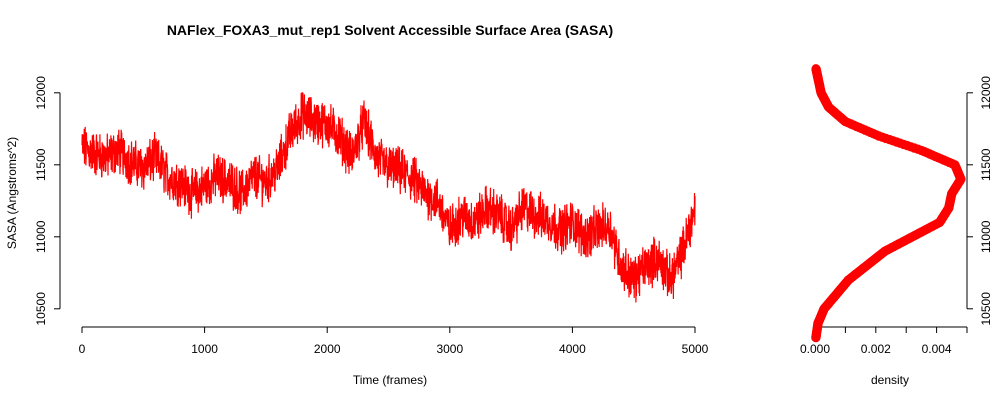 The height and width of the screenshot is (400, 1000). What do you see at coordinates (986, 93) in the screenshot?
I see `density-y-tick-label: 12000` at bounding box center [986, 93].